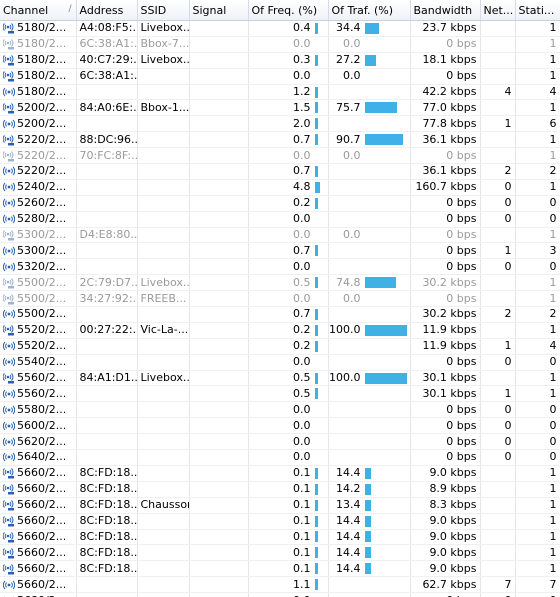 The width and height of the screenshot is (560, 597). What do you see at coordinates (288, 28) in the screenshot?
I see `cell-freq: 0.4` at bounding box center [288, 28].